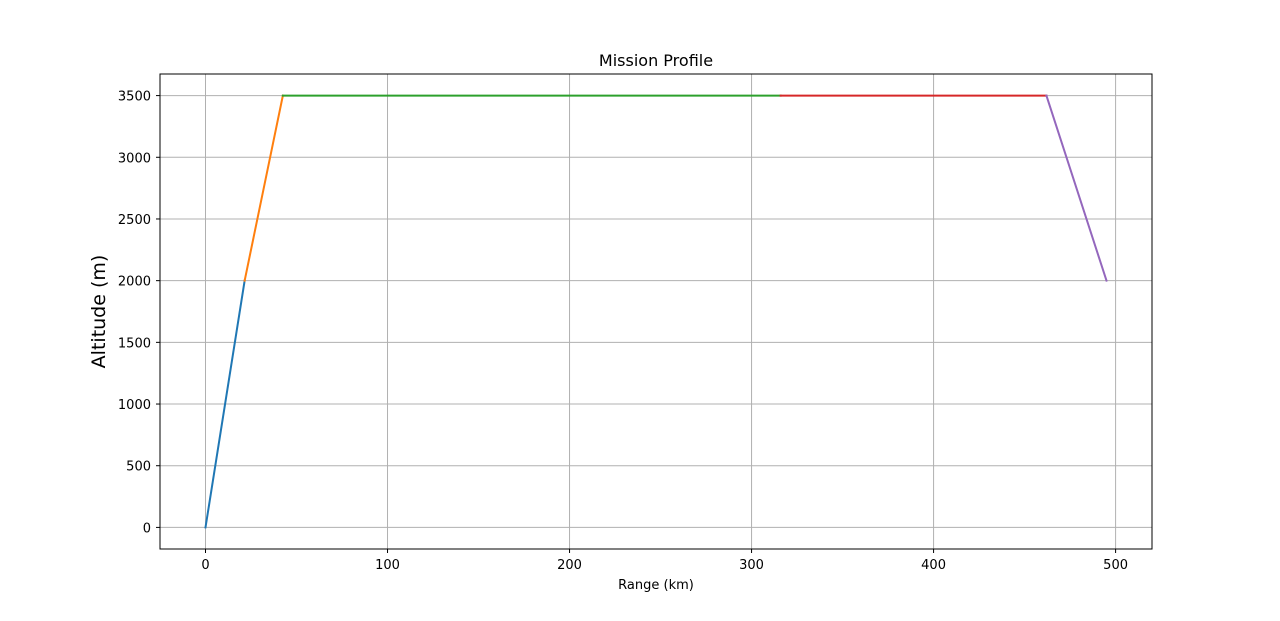 Image resolution: width=1280 pixels, height=621 pixels. I want to click on x-tick-label: 400, so click(933, 565).